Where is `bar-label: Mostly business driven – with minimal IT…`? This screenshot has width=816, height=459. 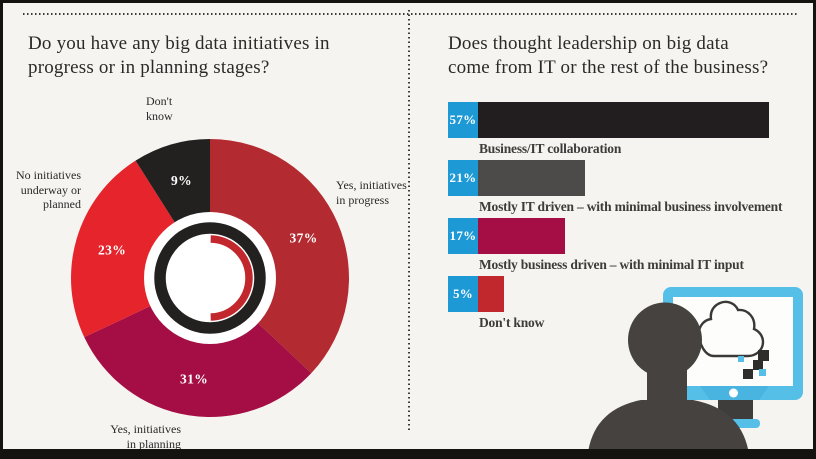
bar-label: Mostly business driven – with minimal IT… is located at coordinates (611, 264).